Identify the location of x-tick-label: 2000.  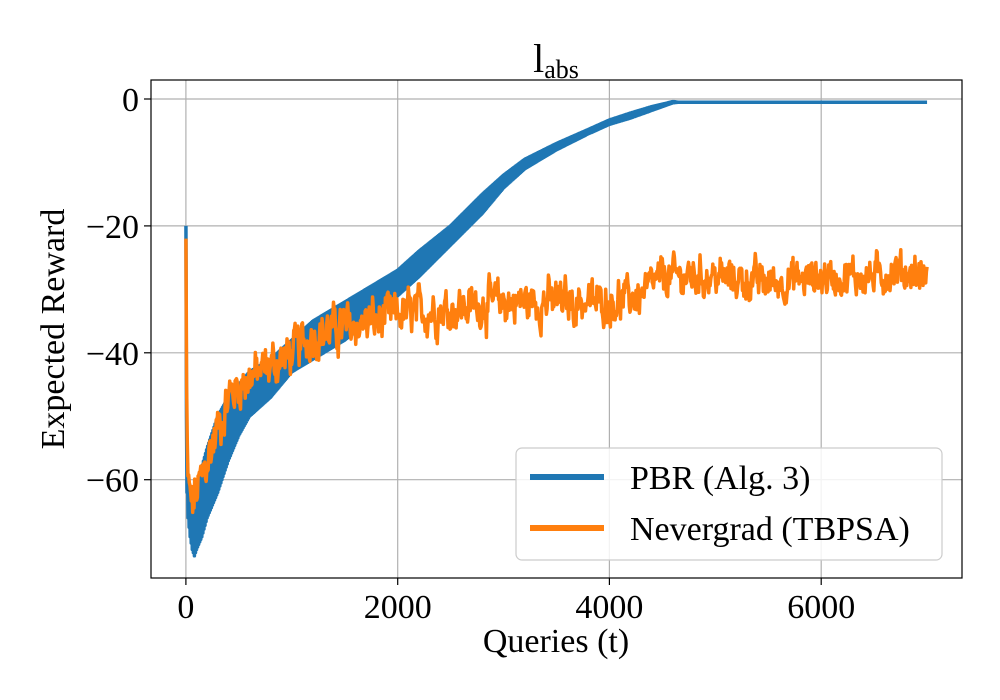
(398, 607).